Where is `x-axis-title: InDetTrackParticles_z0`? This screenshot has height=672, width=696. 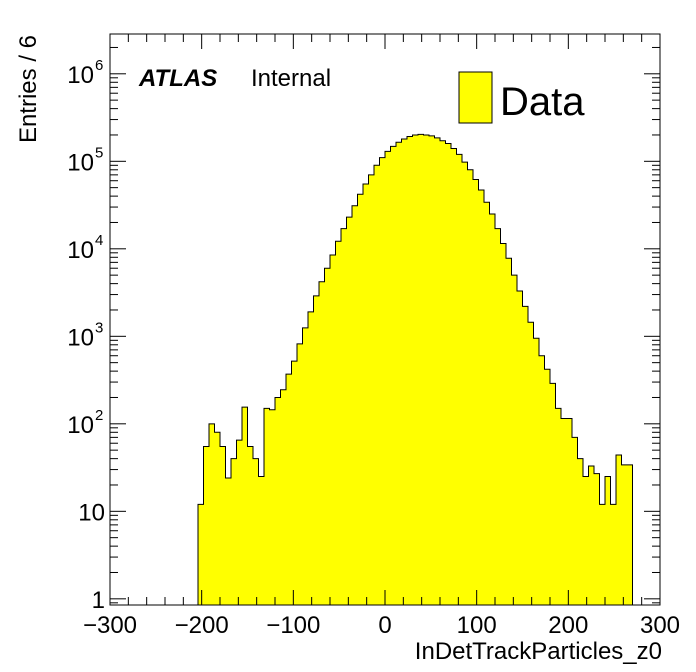
x-axis-title: InDetTrackParticles_z0 is located at coordinates (538, 651).